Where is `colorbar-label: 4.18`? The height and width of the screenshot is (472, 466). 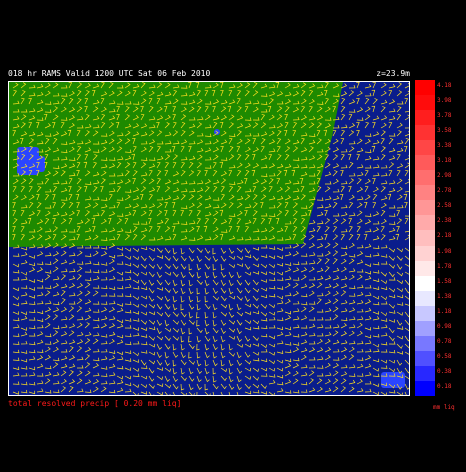
colorbar-label: 4.18 is located at coordinates (444, 85).